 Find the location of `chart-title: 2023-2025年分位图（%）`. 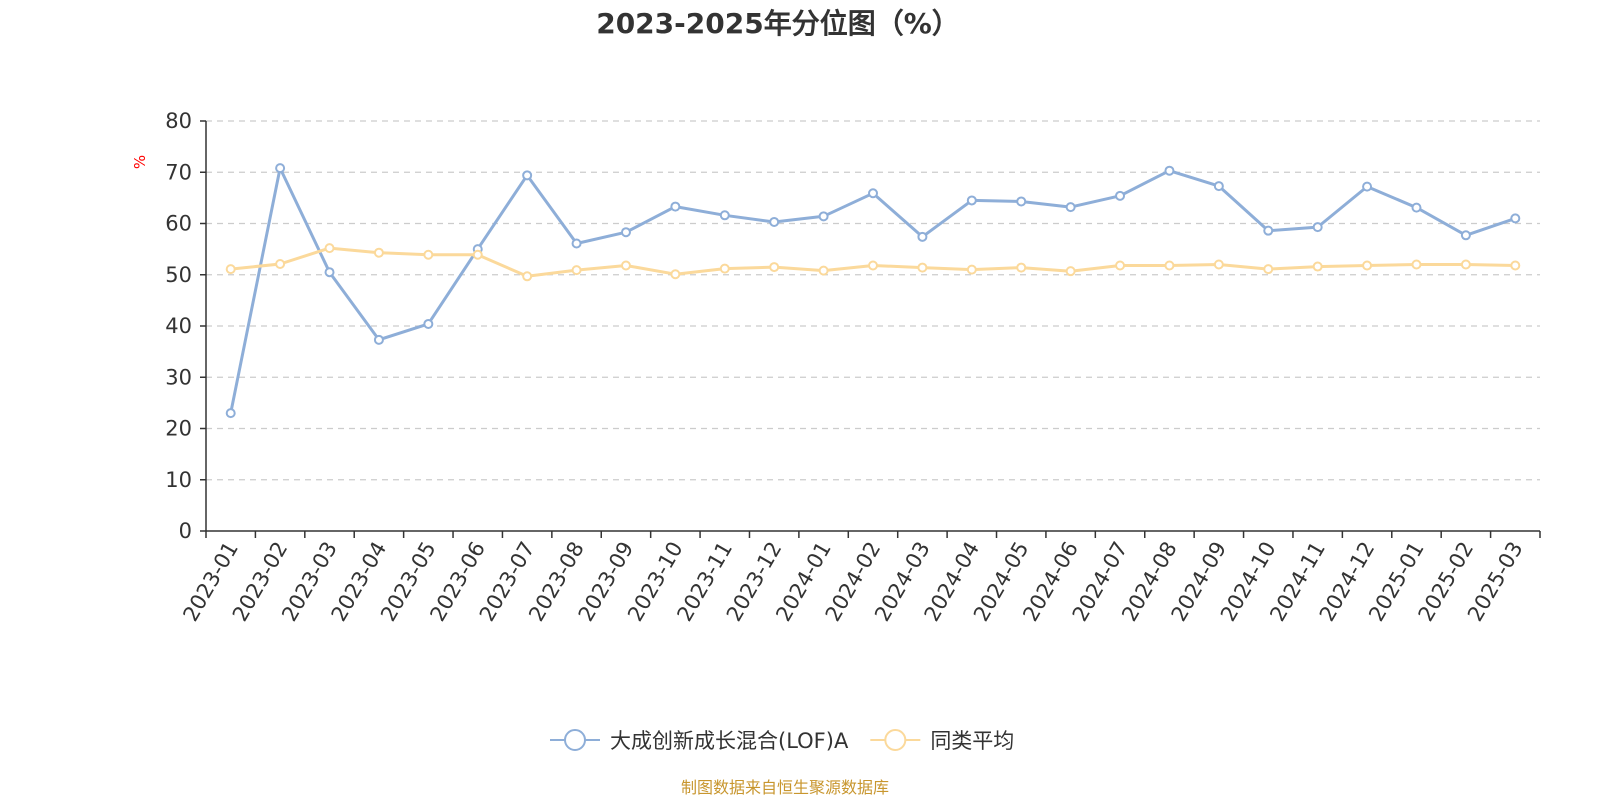

chart-title: 2023-2025年分位图（%） is located at coordinates (778, 23).